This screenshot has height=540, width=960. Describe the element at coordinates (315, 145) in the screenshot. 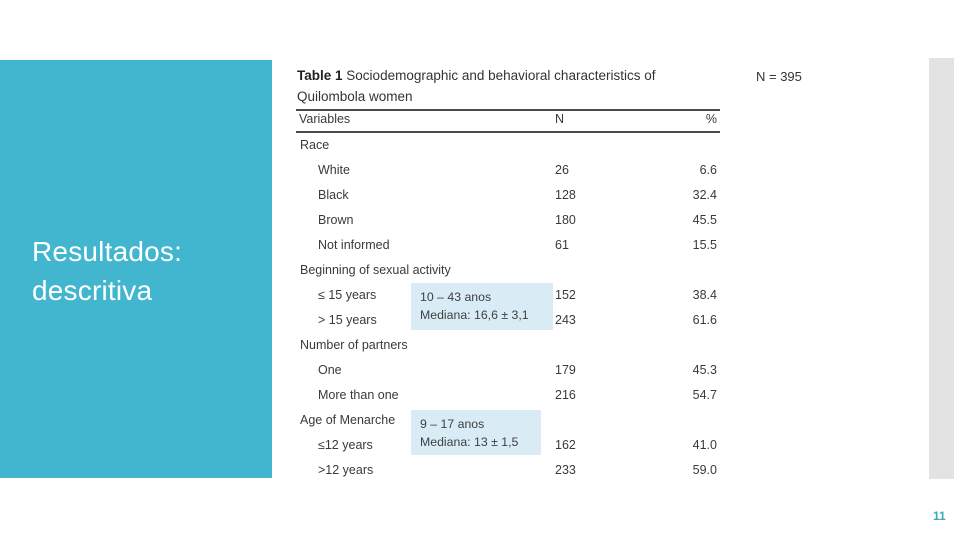

I see `row-label: Race` at that location.